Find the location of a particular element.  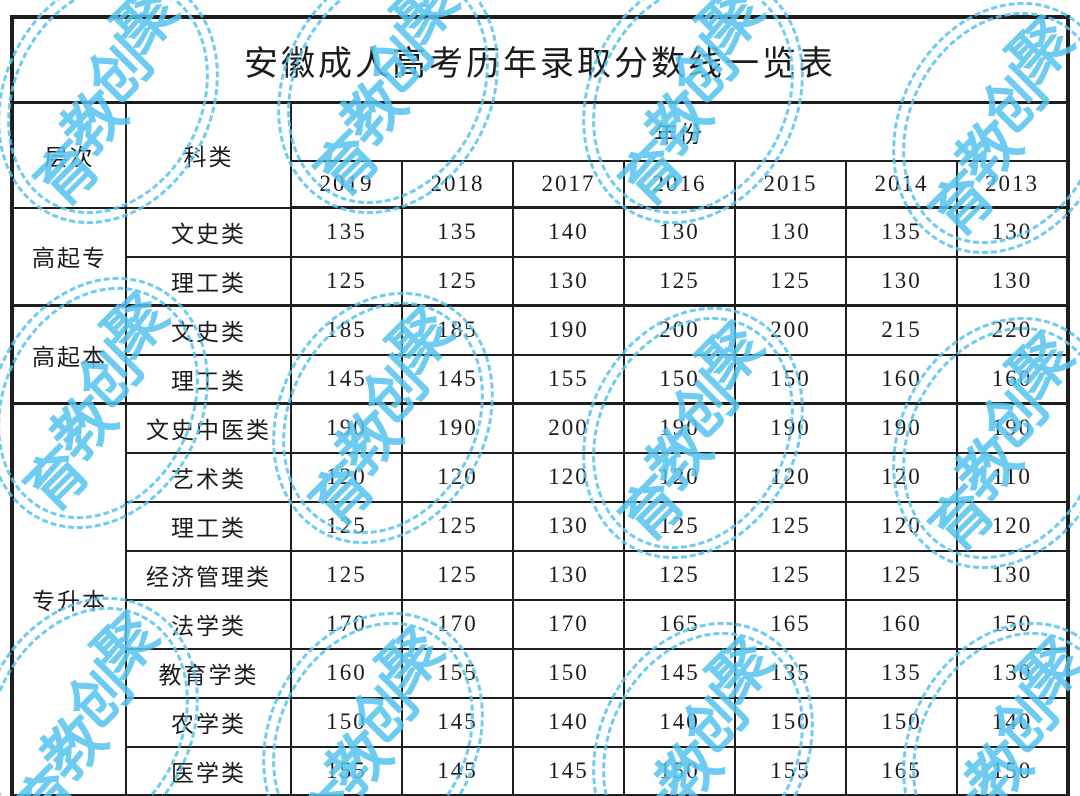

category-cell: 教育学类 is located at coordinates (208, 673).